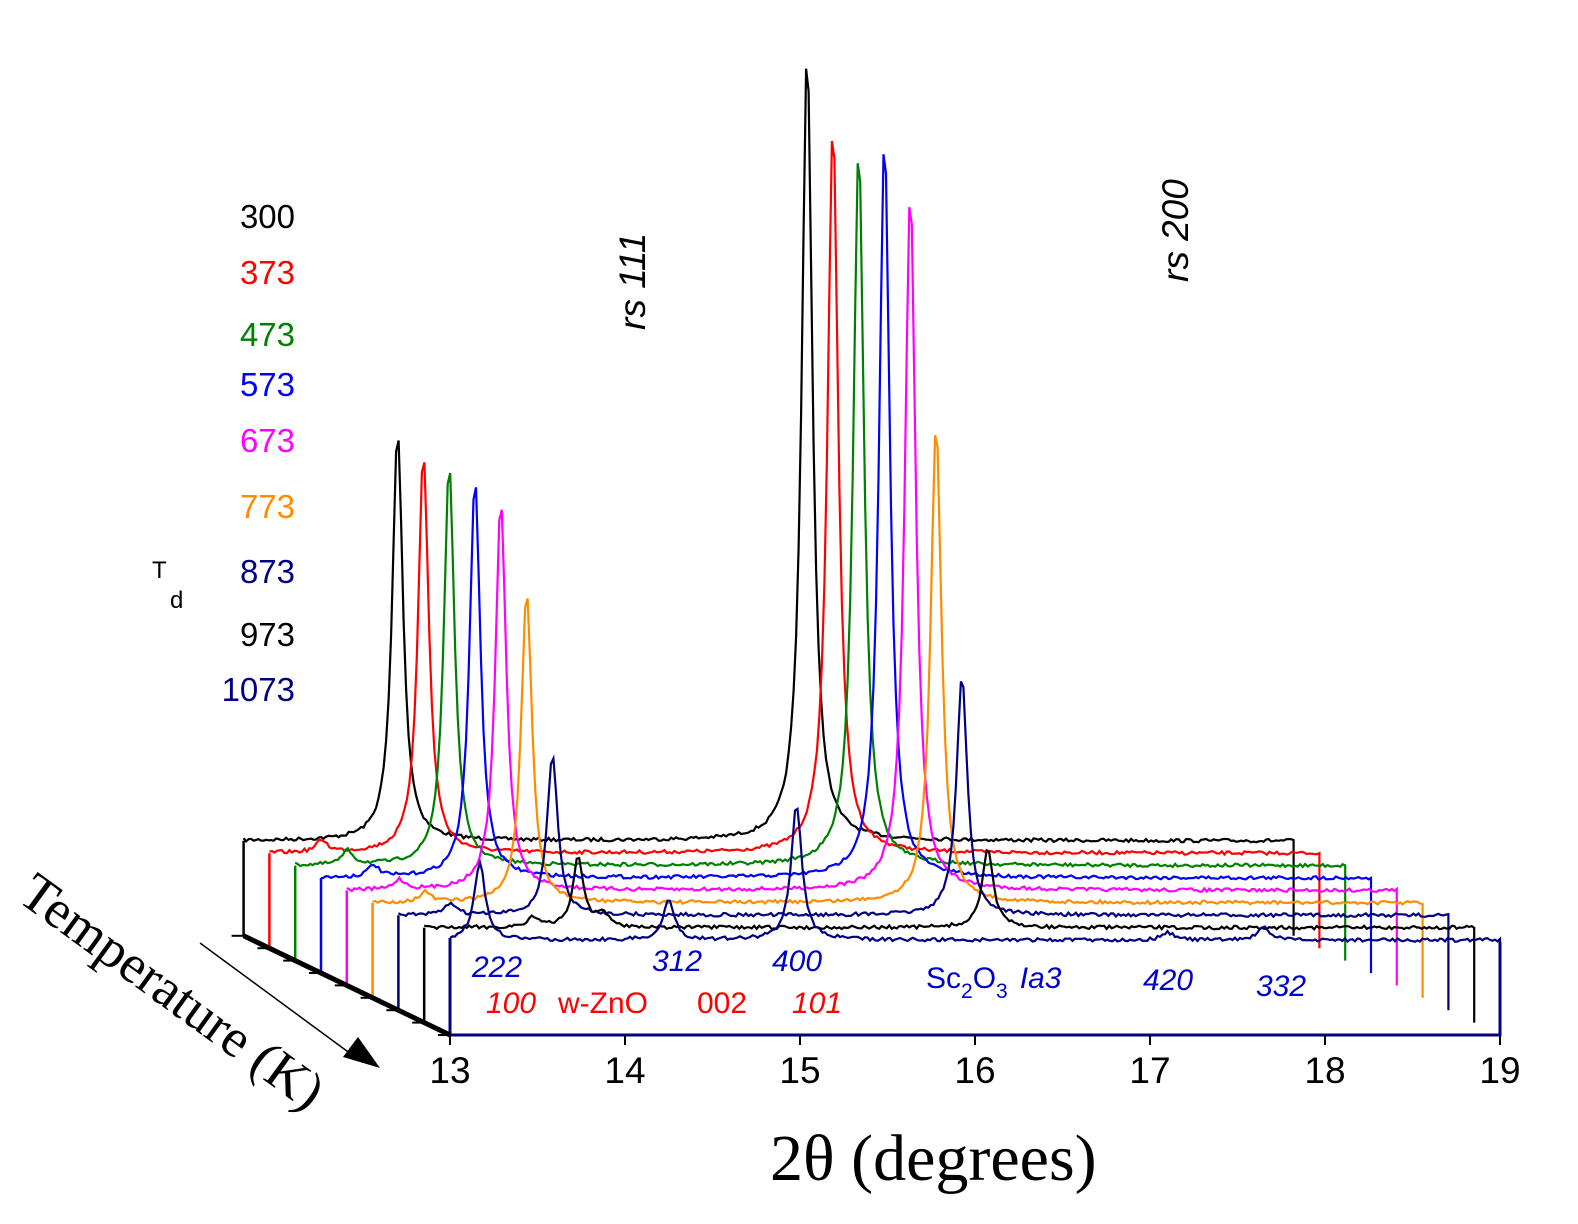 The width and height of the screenshot is (1578, 1224). I want to click on front-frame, so click(866, 985).